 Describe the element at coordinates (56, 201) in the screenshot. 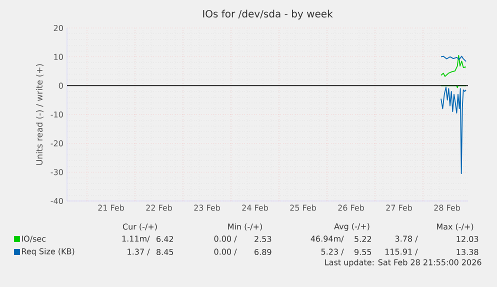

I see `y-tick-label: -40` at that location.